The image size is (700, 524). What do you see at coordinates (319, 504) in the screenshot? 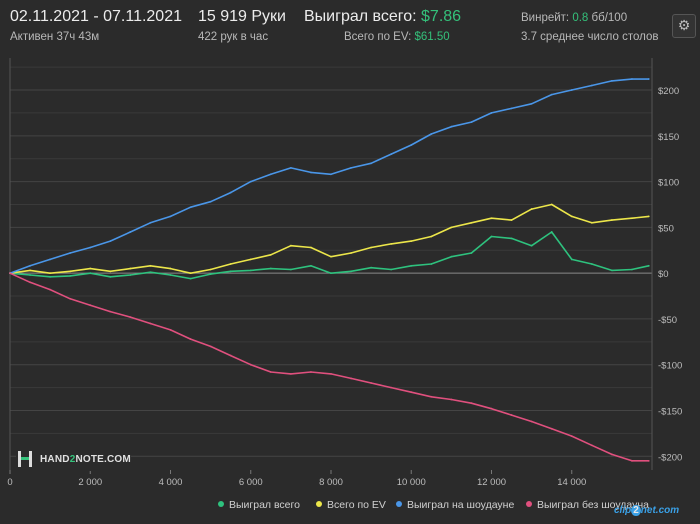
I see `legend-dot` at bounding box center [319, 504].